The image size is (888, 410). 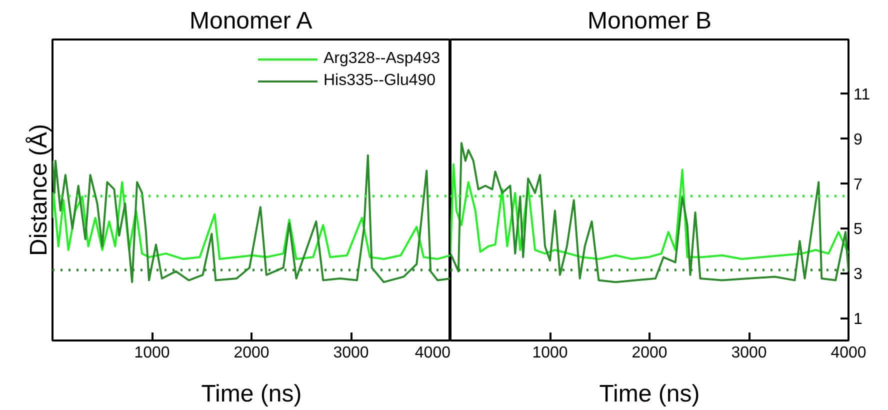 I want to click on chart-title: Monomer A, so click(x=250, y=21).